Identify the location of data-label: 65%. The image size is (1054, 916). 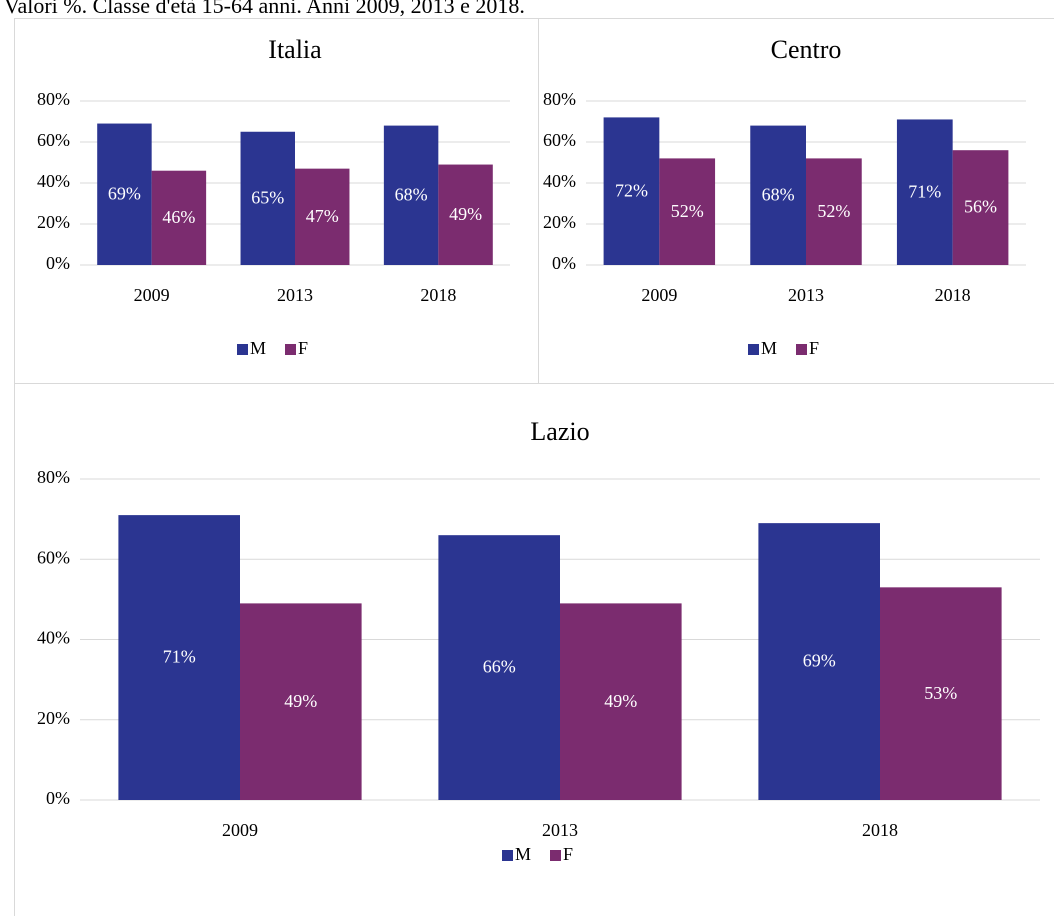
(267, 198).